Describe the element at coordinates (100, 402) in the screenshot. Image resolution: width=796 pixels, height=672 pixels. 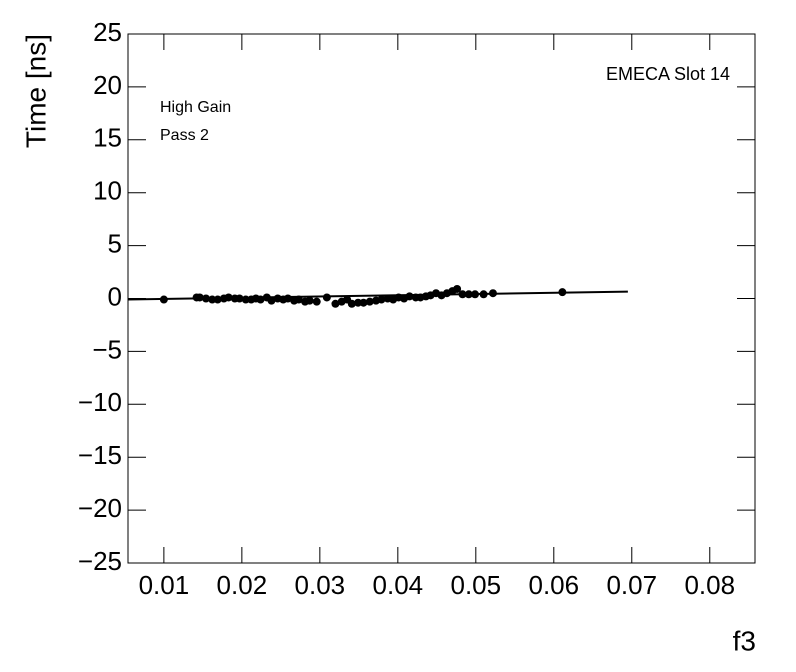
I see `y-tick-label: −10` at that location.